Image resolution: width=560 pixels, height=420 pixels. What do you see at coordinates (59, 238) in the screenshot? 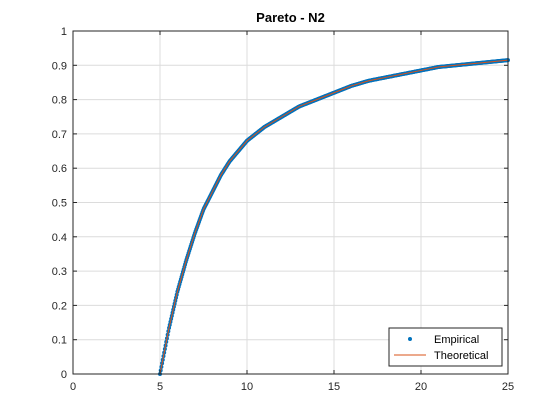
I see `y-tick-label: 0.4` at bounding box center [59, 238].